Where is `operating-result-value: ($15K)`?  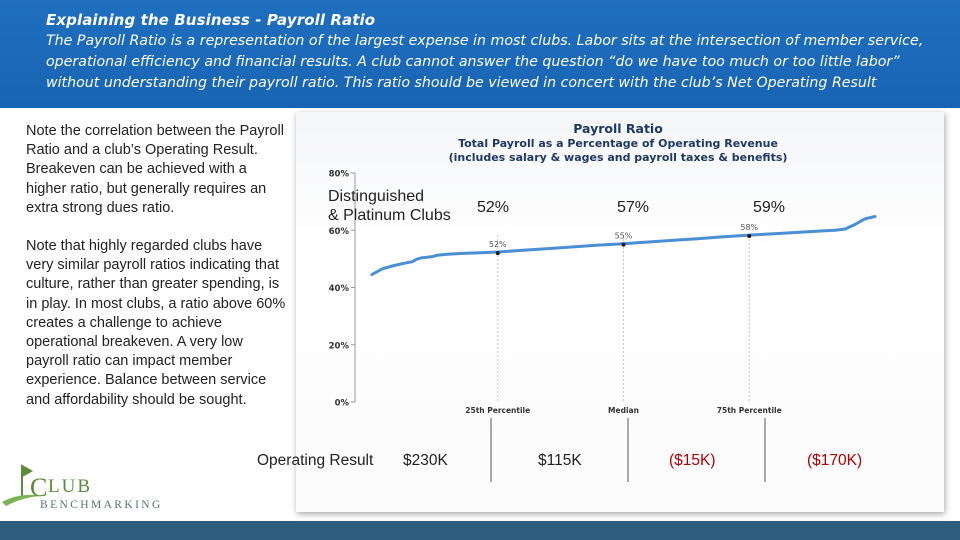
operating-result-value: ($15K) is located at coordinates (692, 460).